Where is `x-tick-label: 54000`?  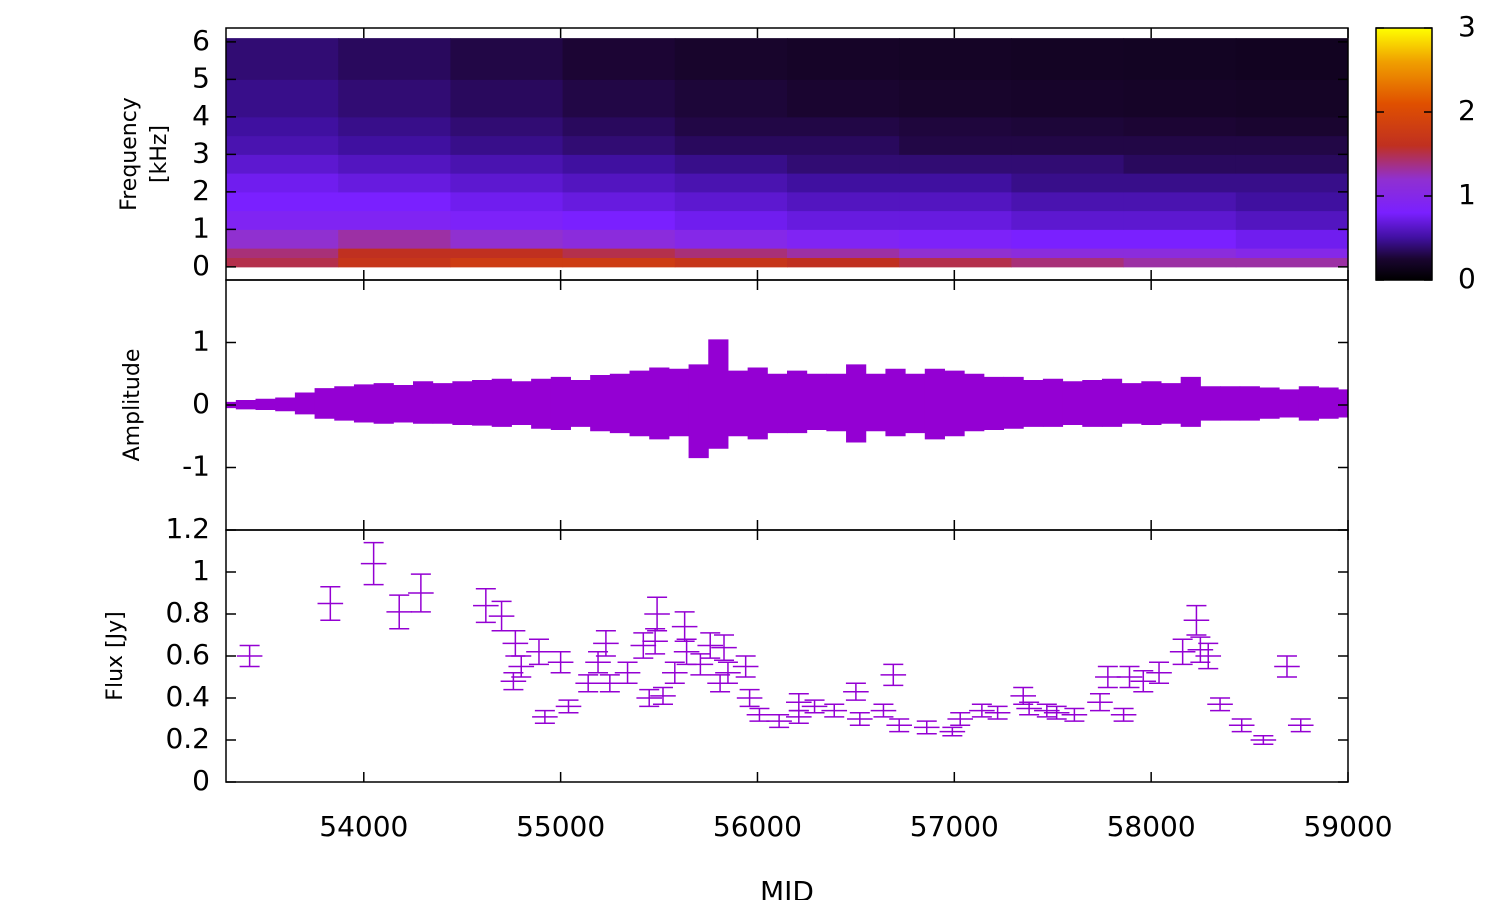
x-tick-label: 54000 is located at coordinates (363, 826).